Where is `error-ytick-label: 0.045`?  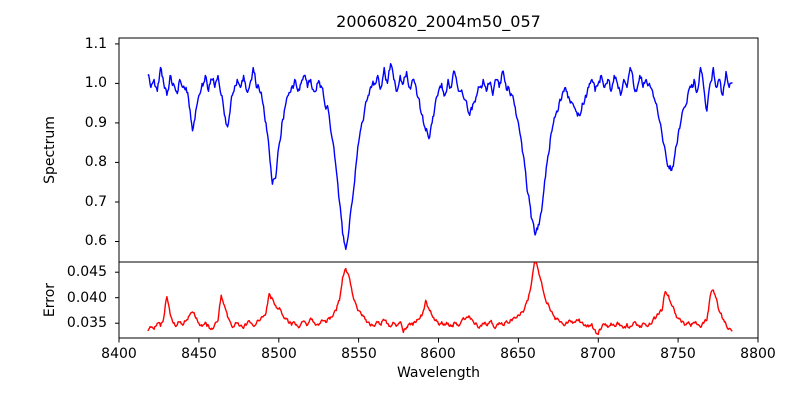 error-ytick-label: 0.045 is located at coordinates (86, 272).